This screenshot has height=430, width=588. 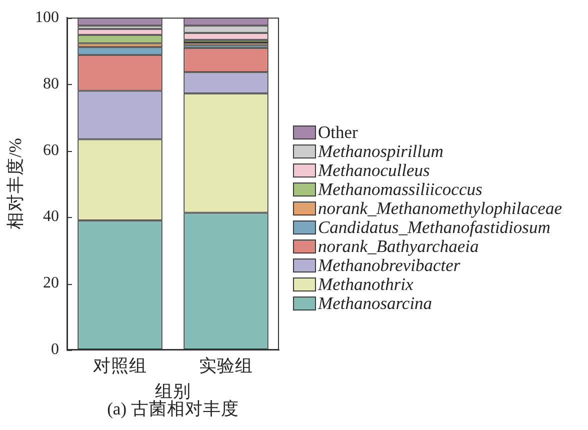 What do you see at coordinates (399, 189) in the screenshot?
I see `legend-label: Methanomassiliicoccus` at bounding box center [399, 189].